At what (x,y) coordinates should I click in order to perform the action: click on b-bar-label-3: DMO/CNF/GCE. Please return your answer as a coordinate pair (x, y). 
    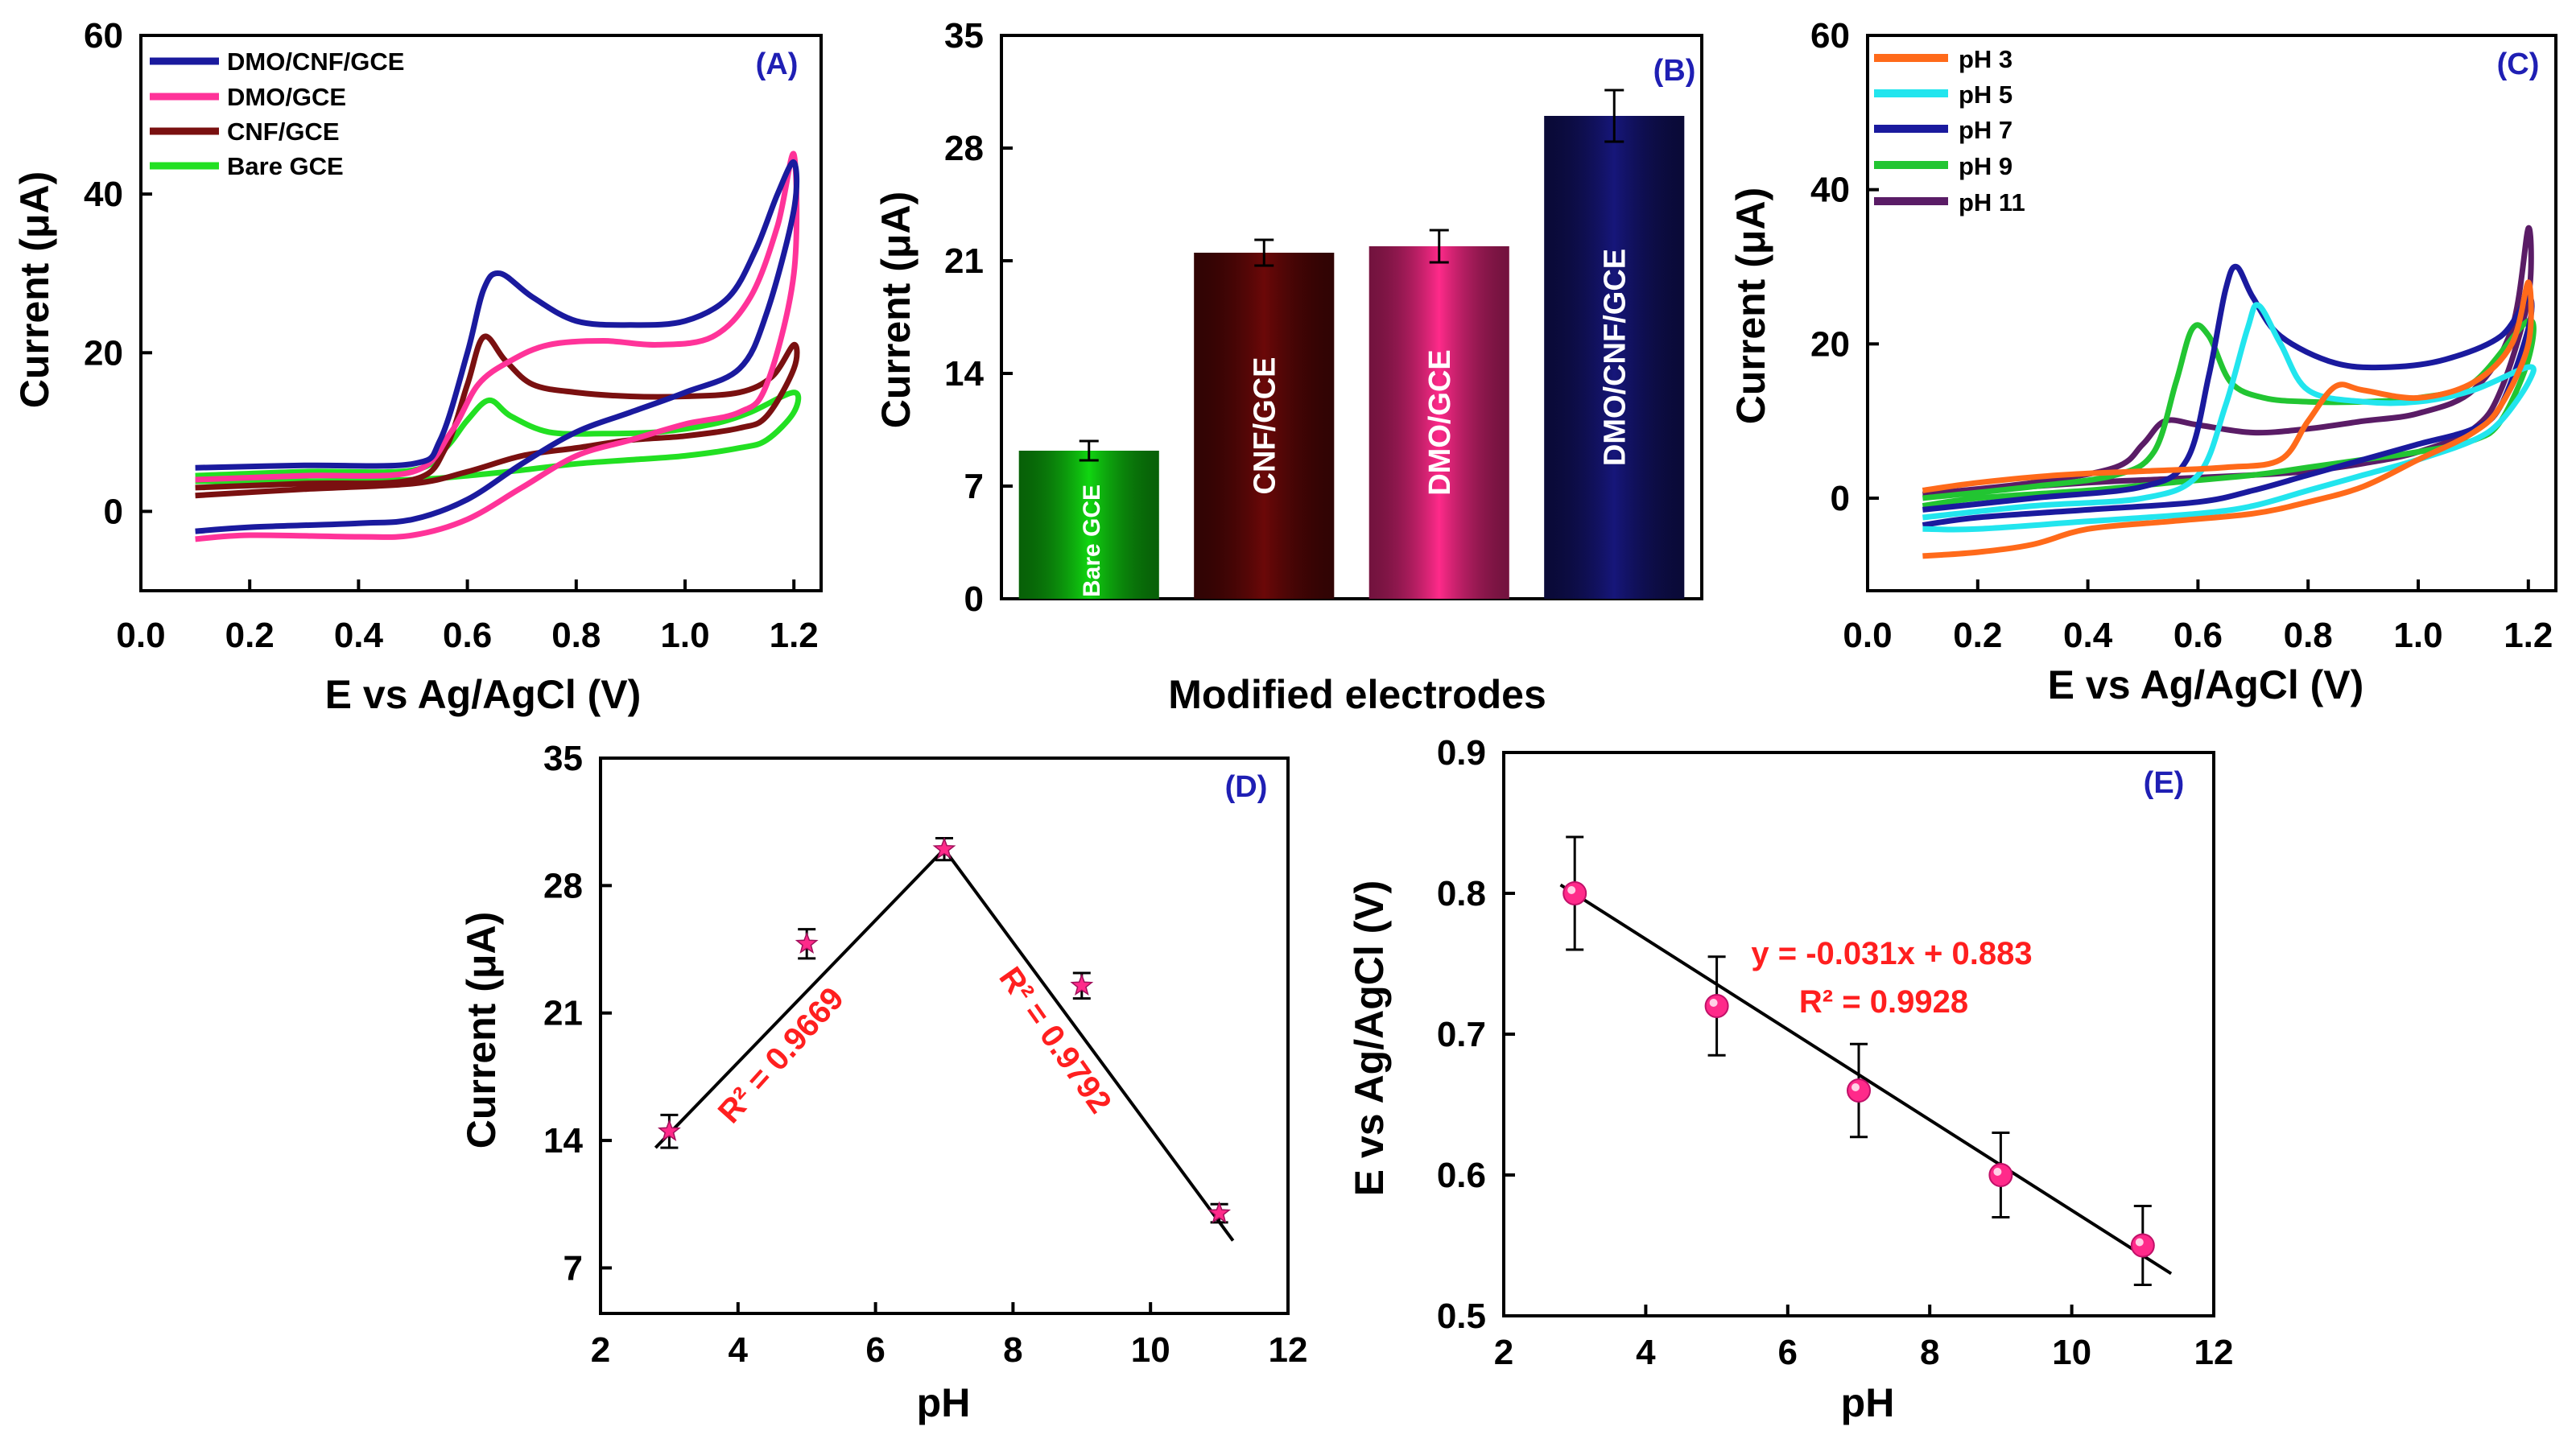
    Looking at the image, I should click on (1615, 358).